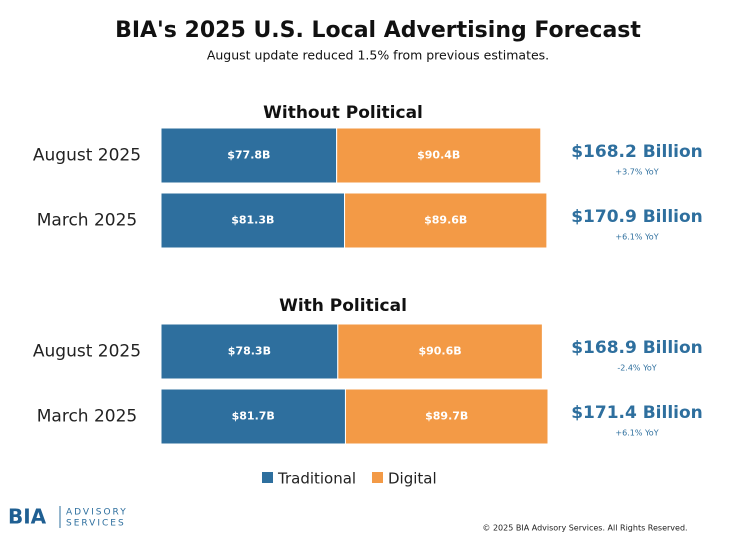 The height and width of the screenshot is (537, 735). What do you see at coordinates (636, 368) in the screenshot?
I see `yoy-label: -2.4% YoY` at bounding box center [636, 368].